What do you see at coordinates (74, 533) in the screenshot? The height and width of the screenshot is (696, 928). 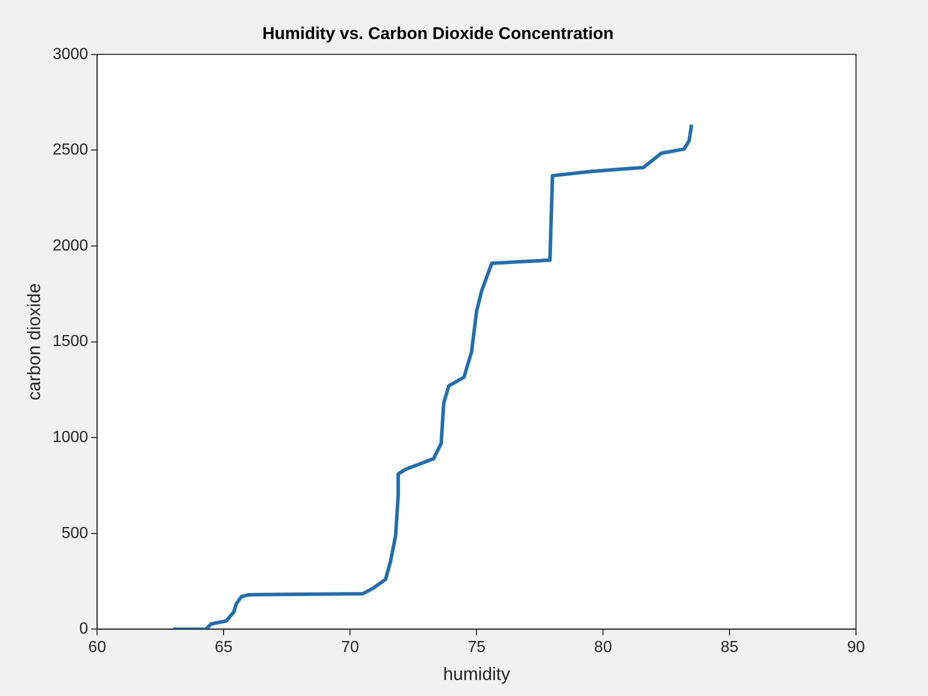 I see `y-tick-label: 500` at bounding box center [74, 533].